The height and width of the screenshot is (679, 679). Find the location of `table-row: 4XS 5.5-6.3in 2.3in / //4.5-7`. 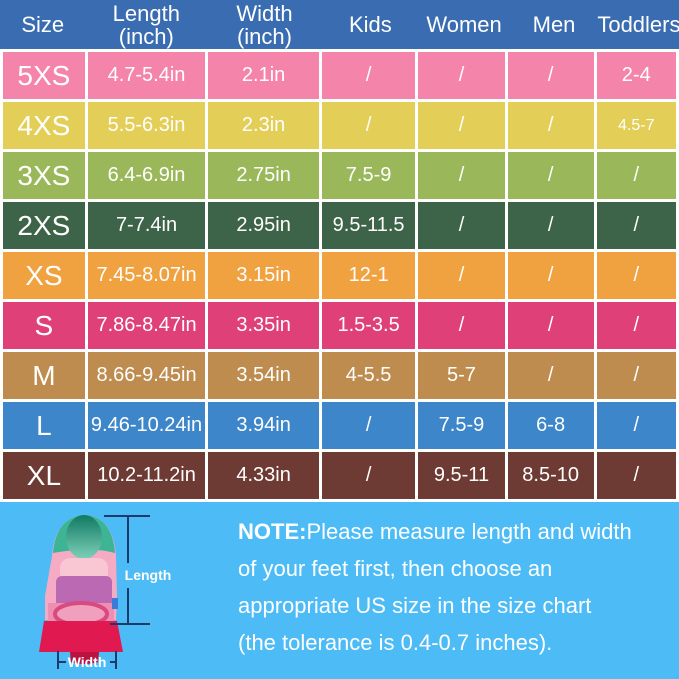

table-row: 4XS 5.5-6.3in 2.3in / //4.5-7 is located at coordinates (339, 127).